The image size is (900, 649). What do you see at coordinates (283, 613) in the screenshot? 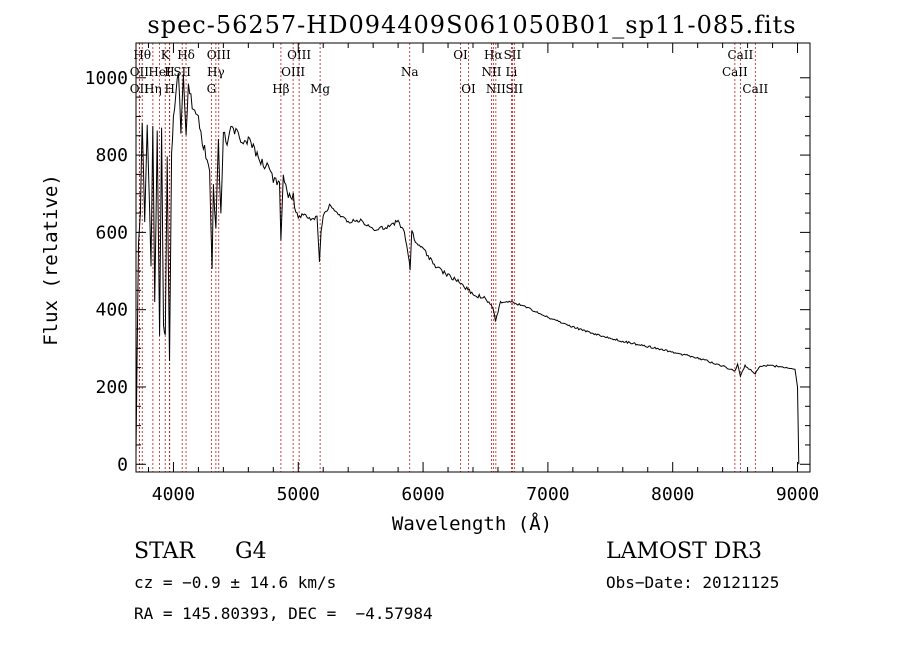
I see `coordinates: RA = 145.80393, DEC = −4.57984` at bounding box center [283, 613].